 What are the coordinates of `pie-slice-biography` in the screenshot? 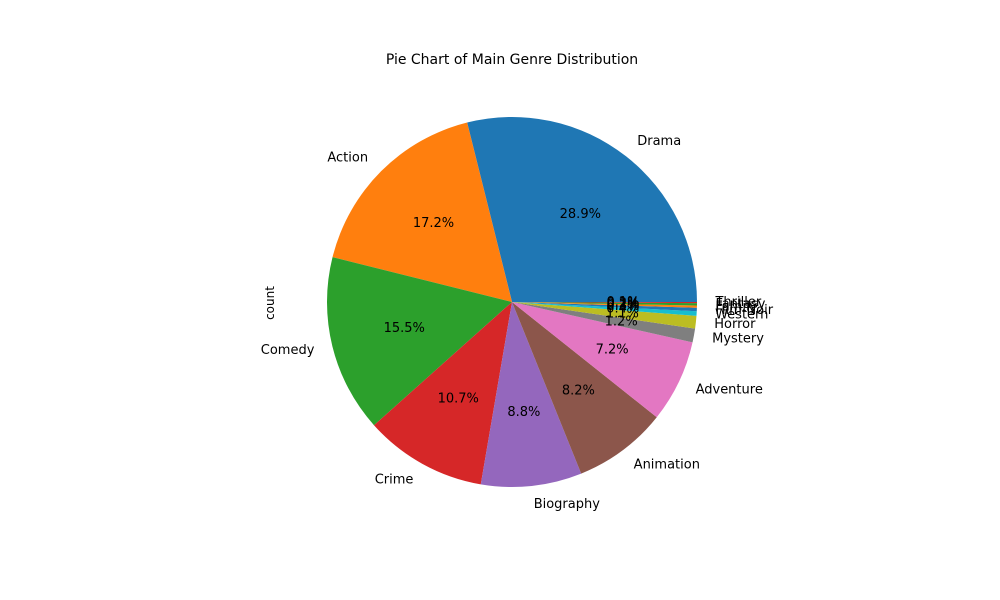 It's located at (531, 394).